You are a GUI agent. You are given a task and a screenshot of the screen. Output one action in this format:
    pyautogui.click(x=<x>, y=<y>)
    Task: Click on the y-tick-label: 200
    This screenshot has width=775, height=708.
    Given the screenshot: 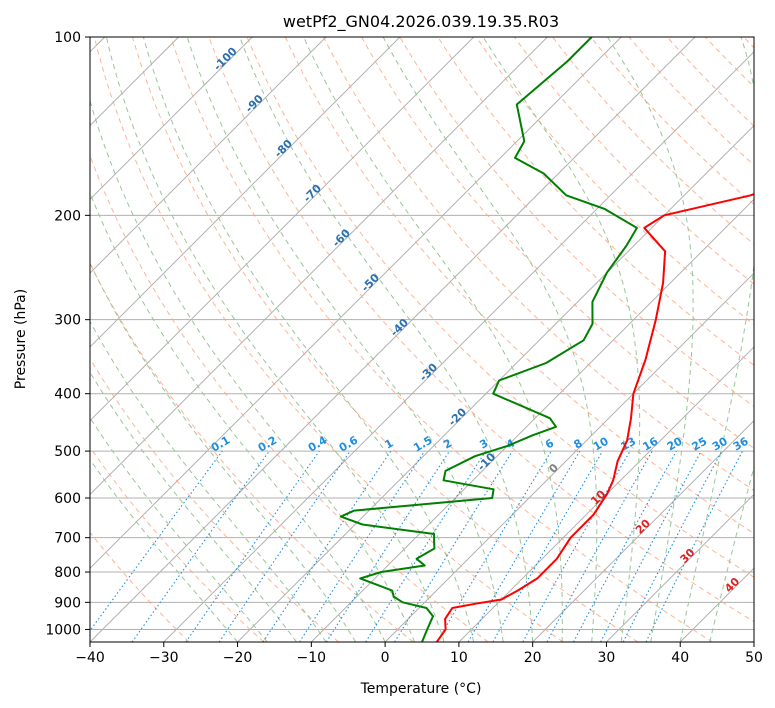 What is the action you would take?
    pyautogui.click(x=67, y=216)
    